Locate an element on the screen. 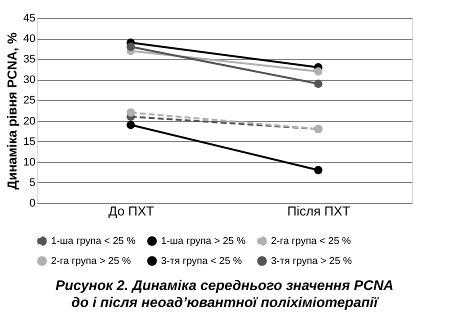  x-tick-label: До ПХТ is located at coordinates (131, 211).